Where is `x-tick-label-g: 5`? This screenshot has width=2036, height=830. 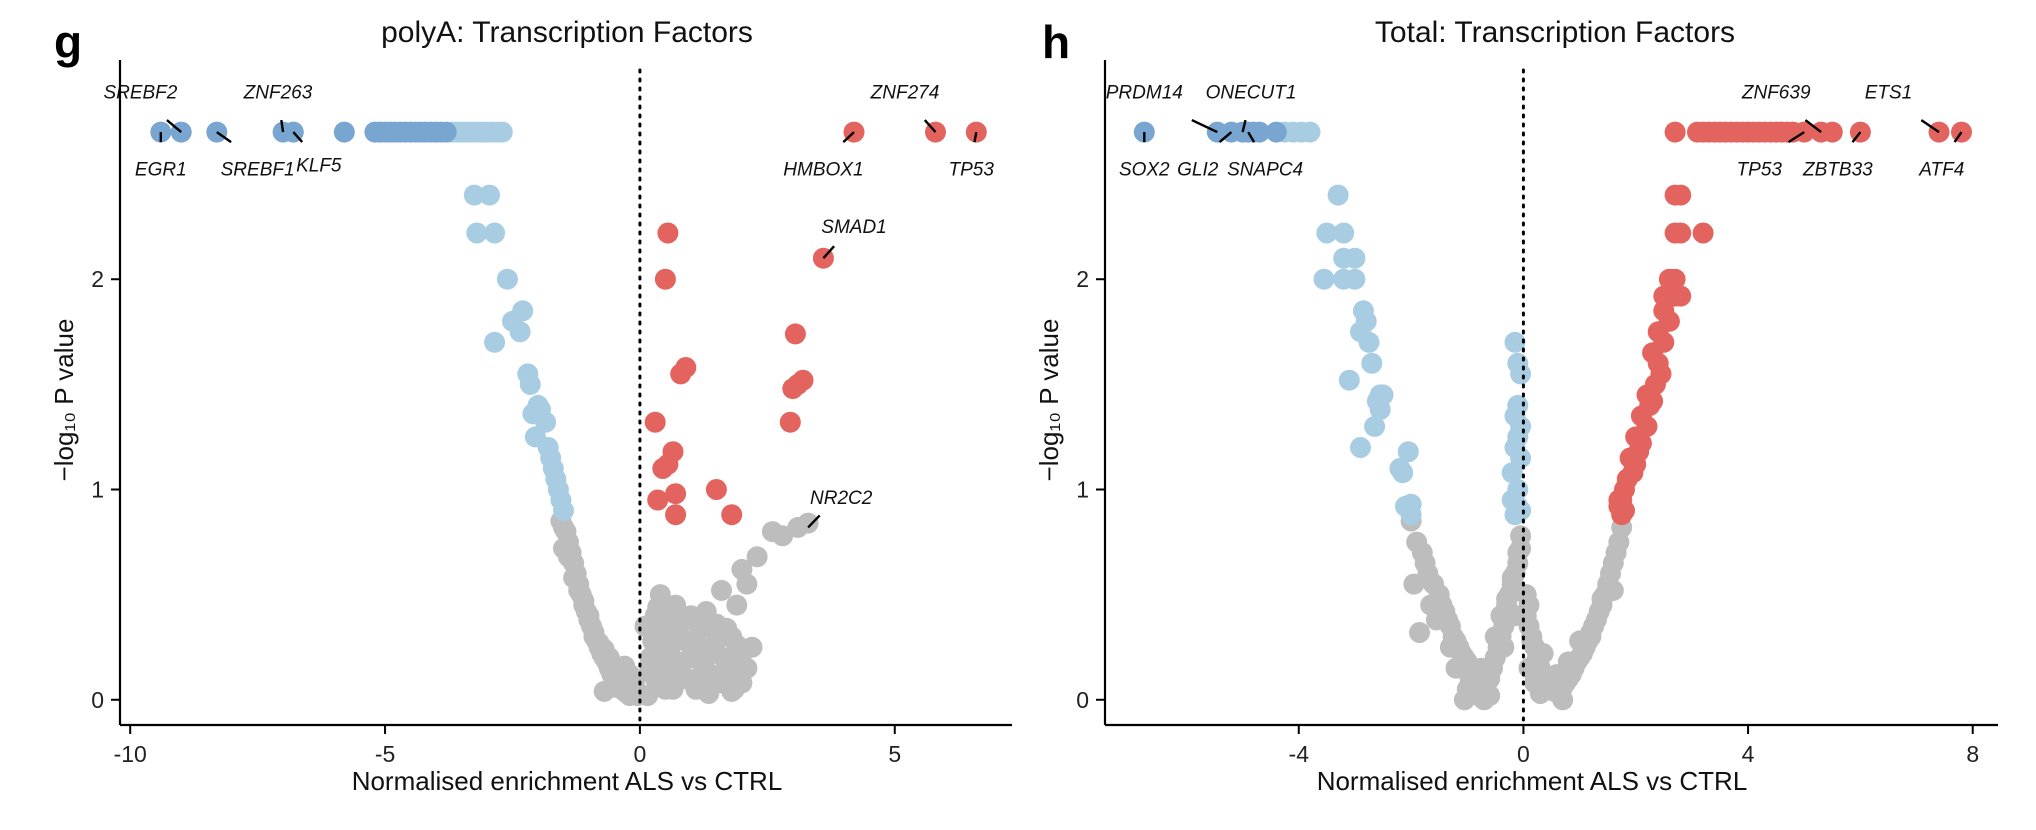 x-tick-label-g: 5 is located at coordinates (894, 754).